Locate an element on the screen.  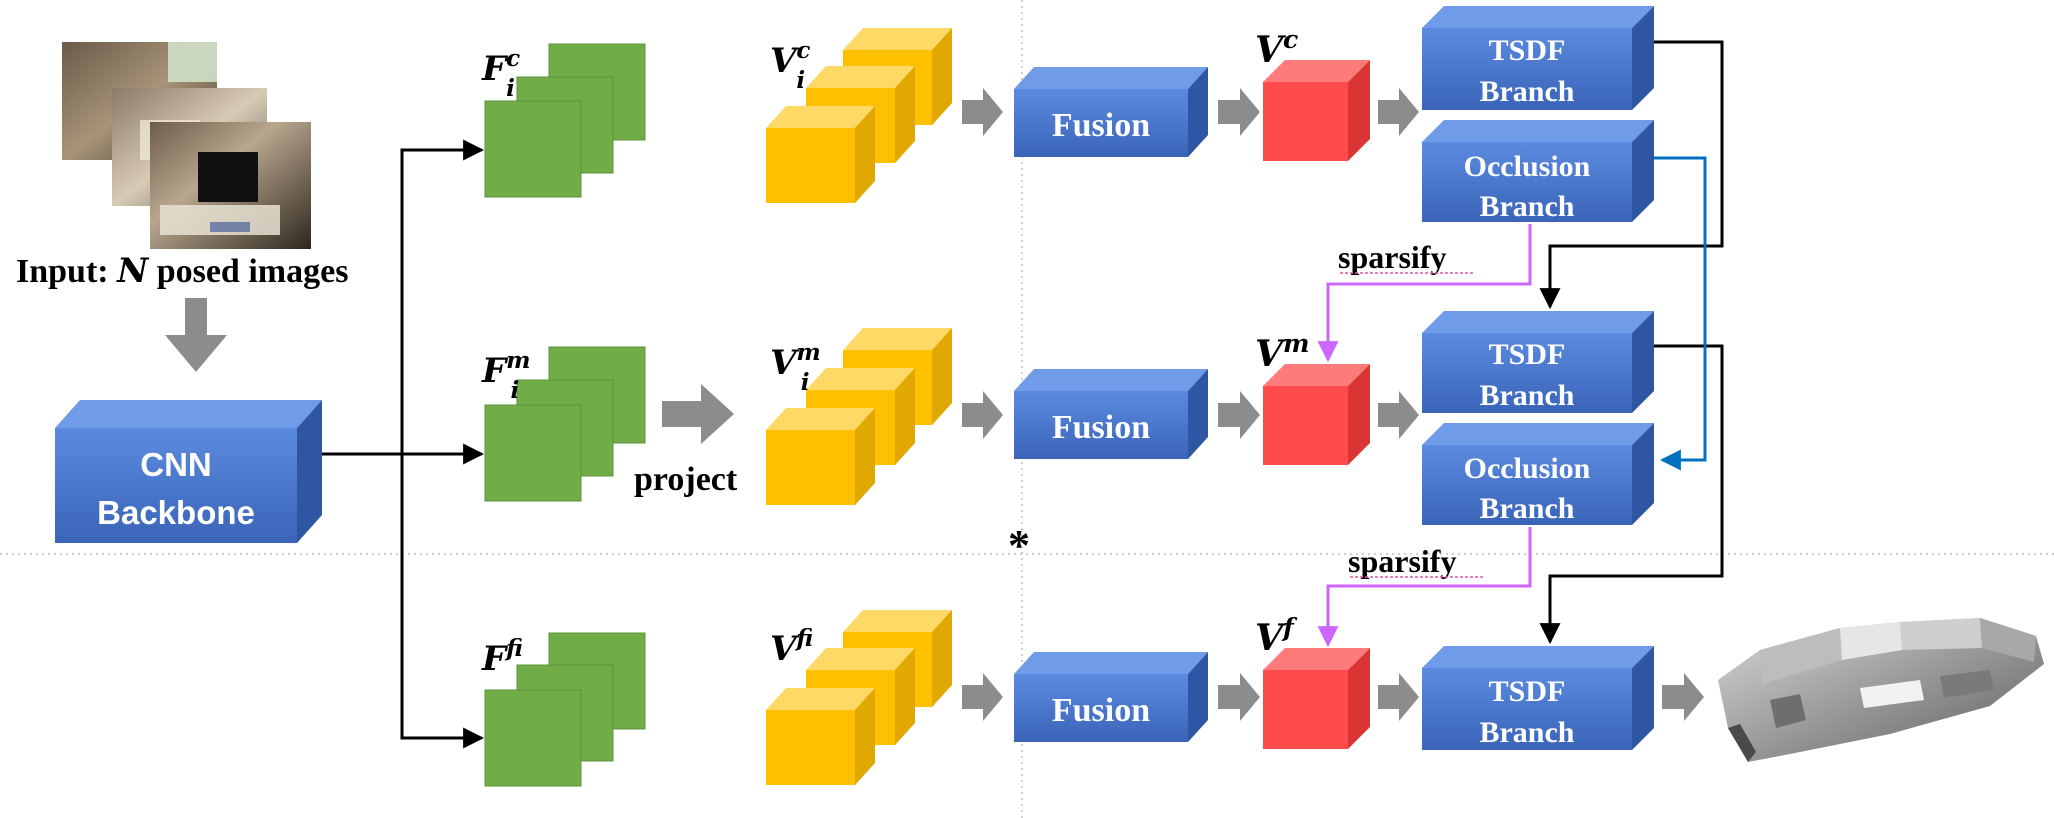
project-arrow is located at coordinates (698, 414).